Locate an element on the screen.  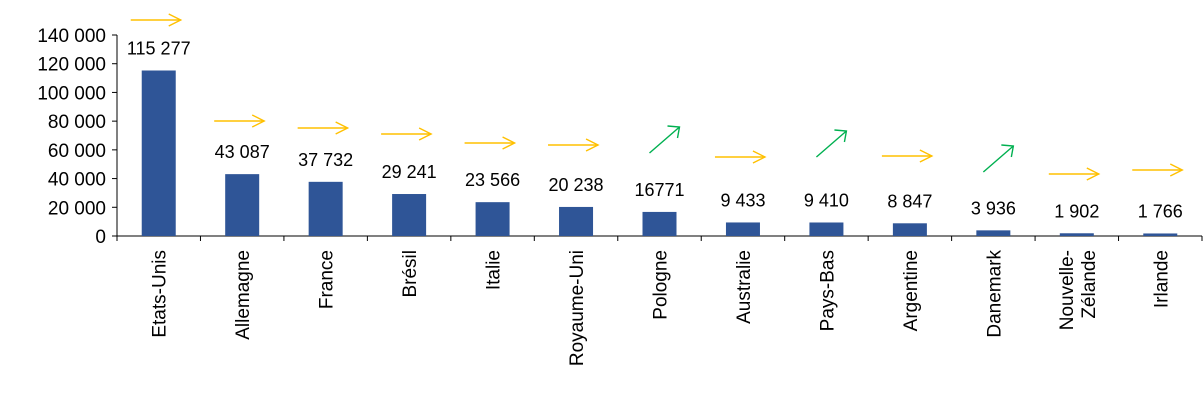
data-label: 1 902 is located at coordinates (1076, 211).